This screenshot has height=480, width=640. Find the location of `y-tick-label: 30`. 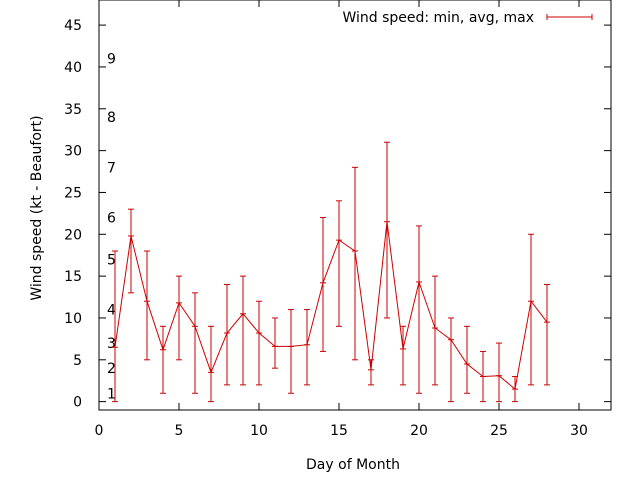

y-tick-label: 30 is located at coordinates (73, 152).